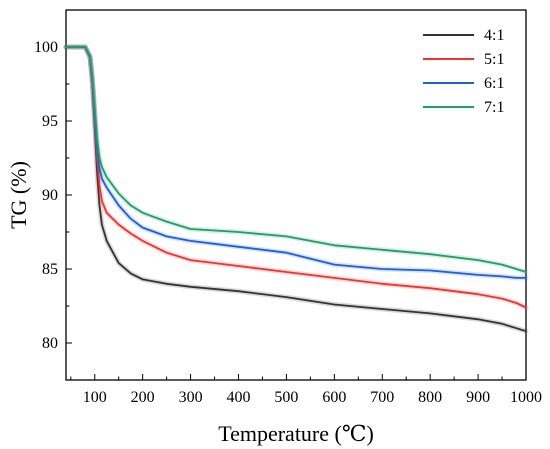 The height and width of the screenshot is (449, 550). I want to click on x-axis-title: Temperature (℃), so click(296, 433).